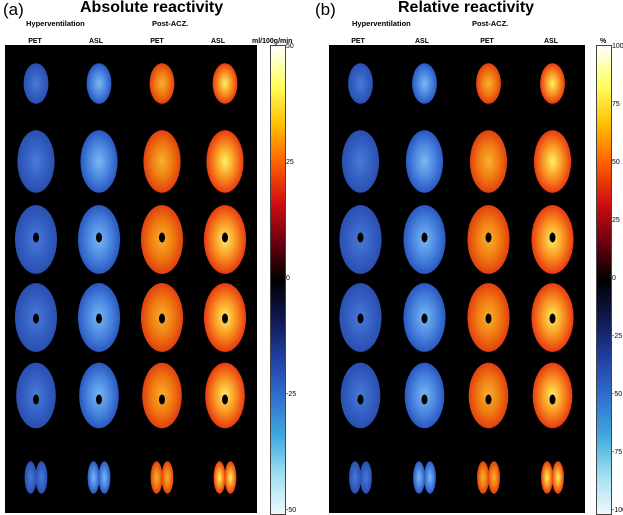 This screenshot has width=623, height=515. Describe the element at coordinates (272, 41) in the screenshot. I see `colorbar-unit: ml/100g/min` at that location.